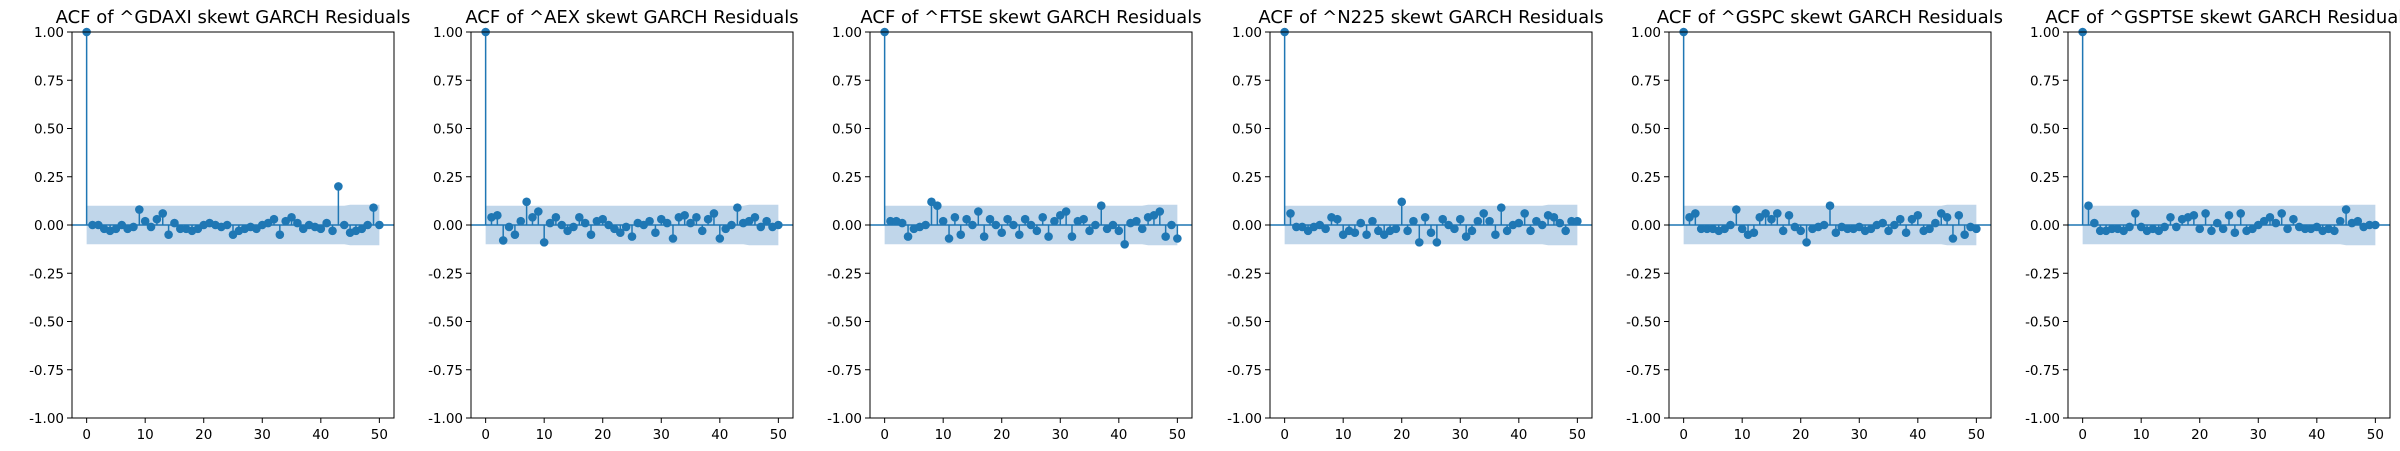 This screenshot has width=2400, height=451. What do you see at coordinates (1643, 274) in the screenshot?
I see `y-tick-label: -0.25` at bounding box center [1643, 274].